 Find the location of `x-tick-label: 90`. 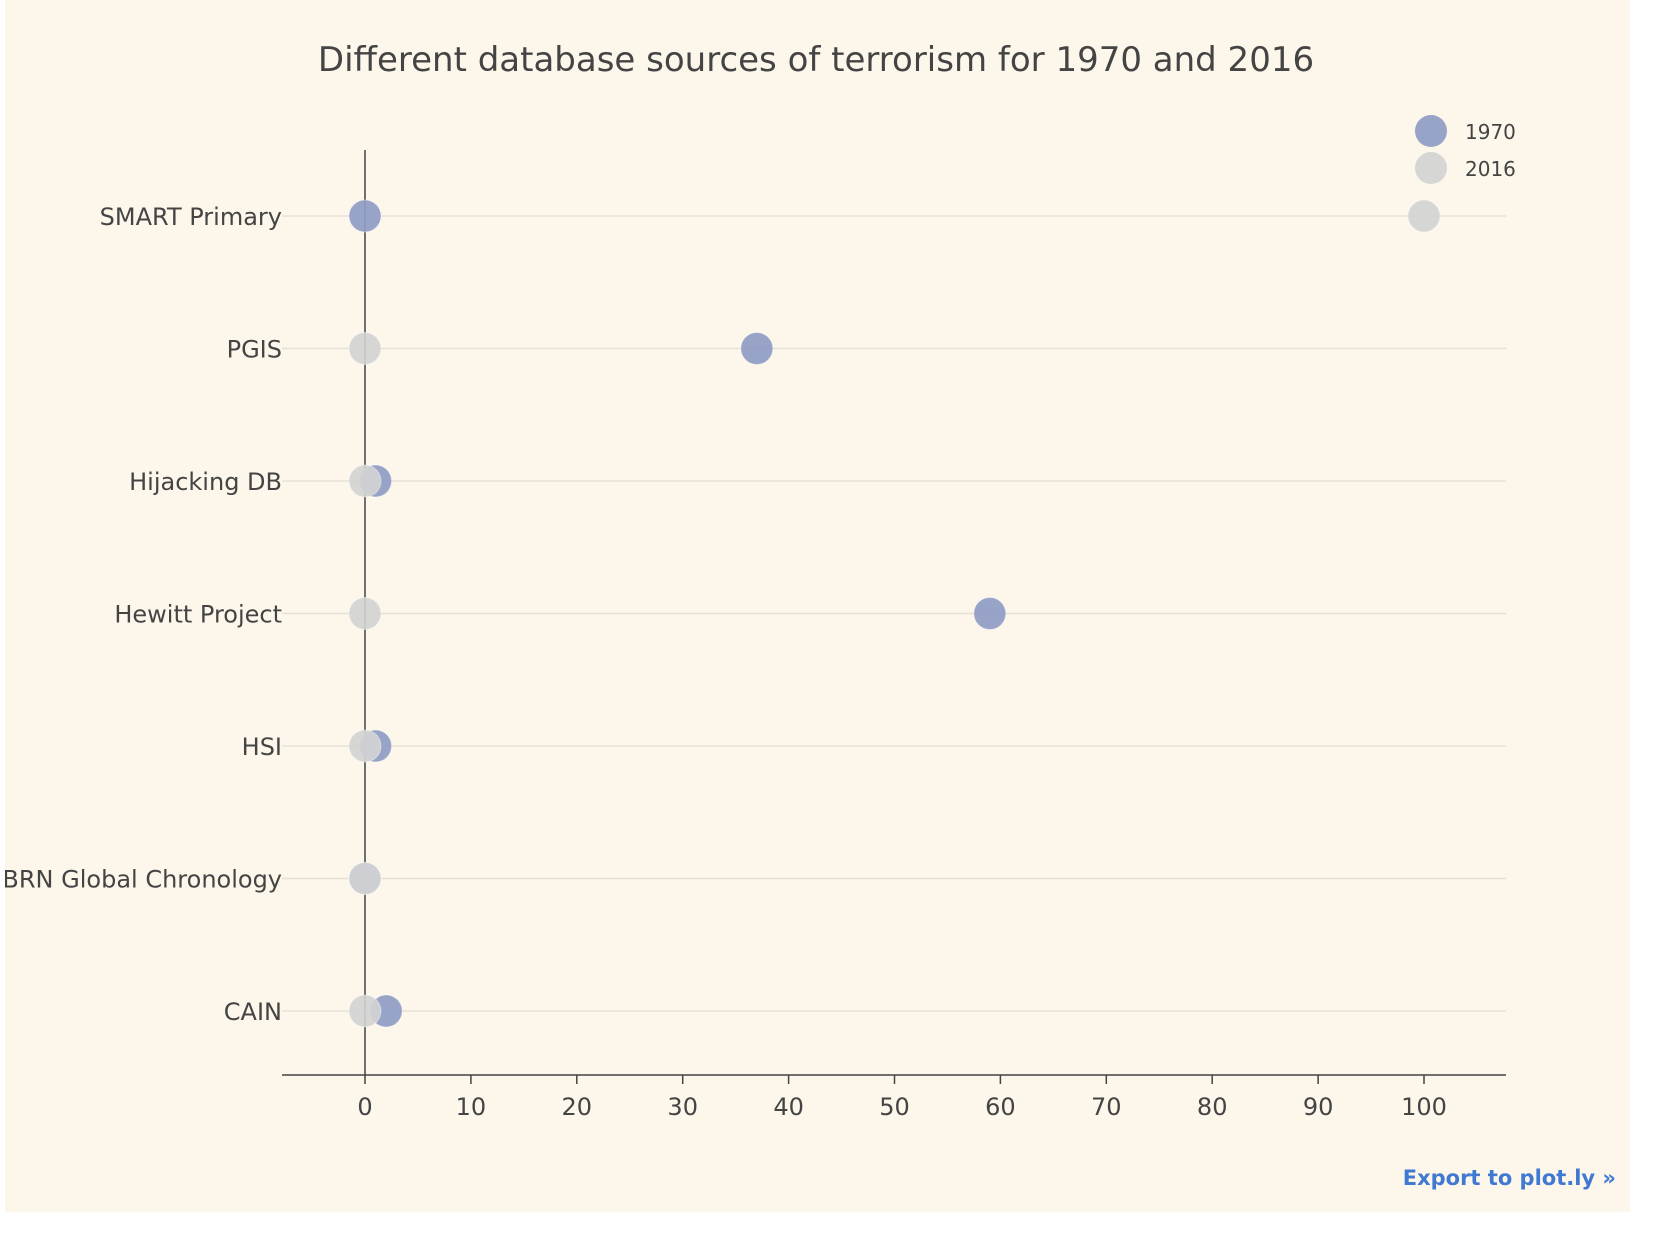

x-tick-label: 90 is located at coordinates (1318, 1107).